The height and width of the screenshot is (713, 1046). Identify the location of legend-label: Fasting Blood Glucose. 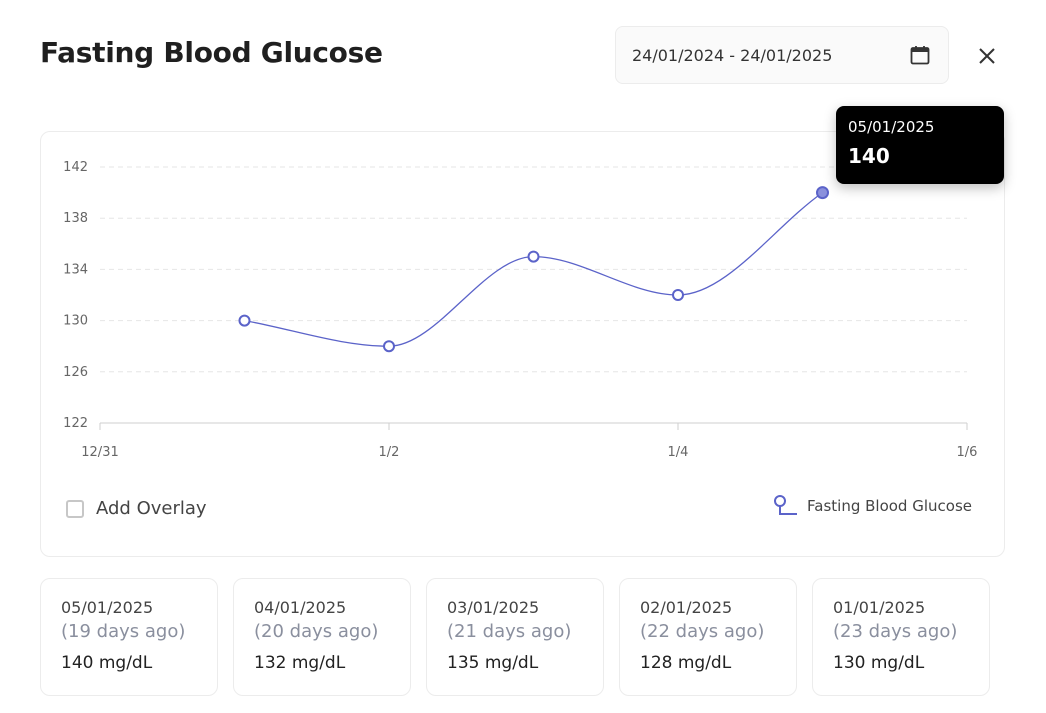
(889, 506).